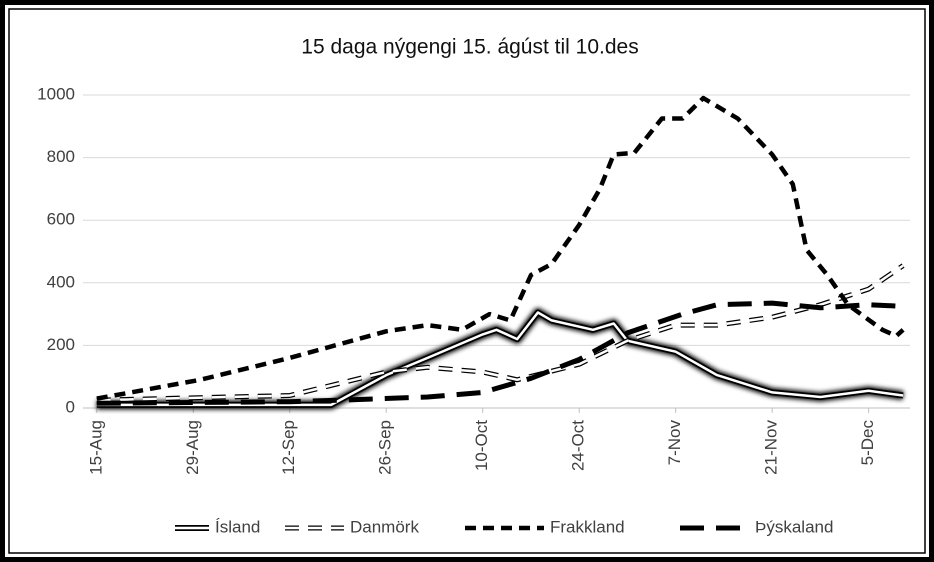 The height and width of the screenshot is (562, 934). I want to click on x-tick-label: 7-Nov, so click(674, 443).